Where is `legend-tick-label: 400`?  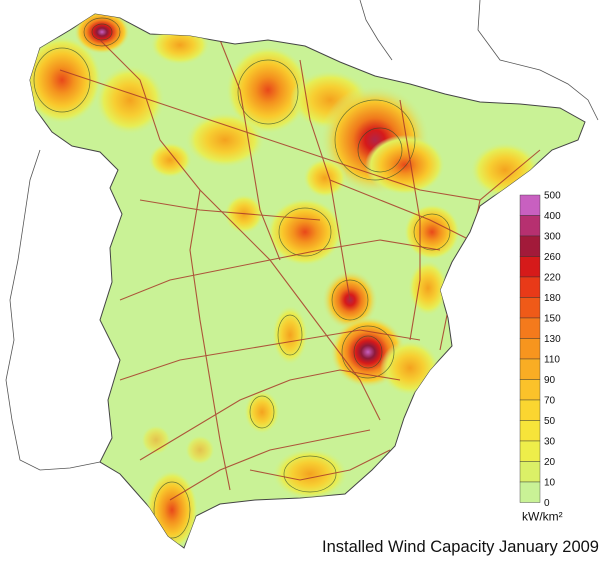
legend-tick-label: 400 is located at coordinates (552, 216).